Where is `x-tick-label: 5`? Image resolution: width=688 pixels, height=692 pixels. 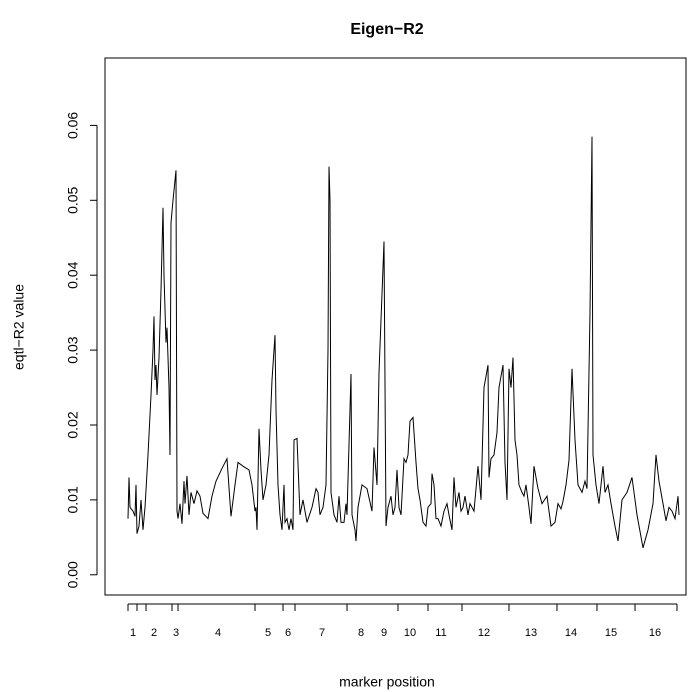
x-tick-label: 5 is located at coordinates (268, 633).